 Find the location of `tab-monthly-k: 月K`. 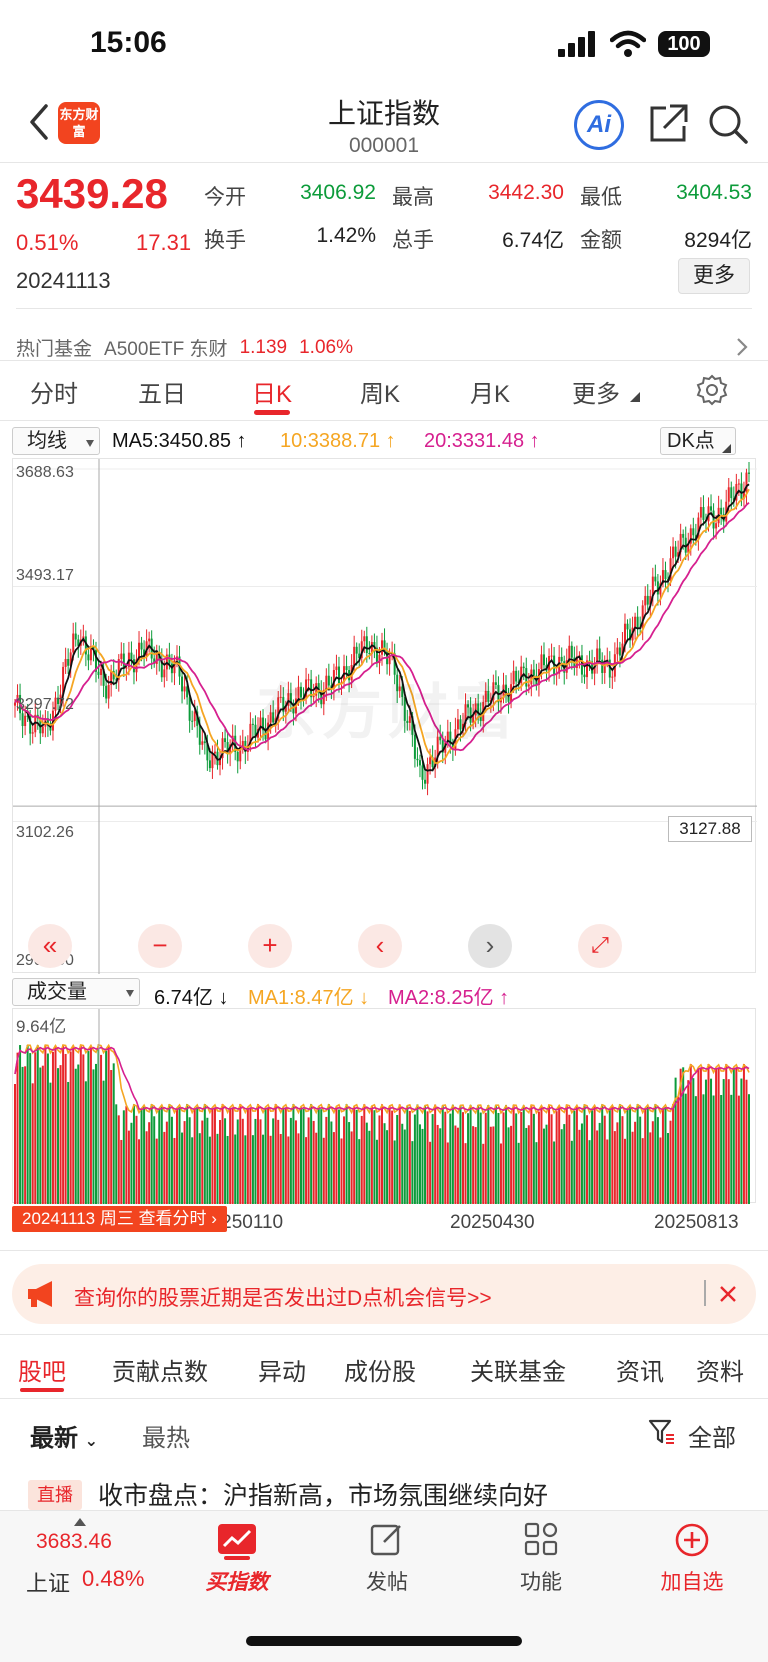

tab-monthly-k: 月K is located at coordinates (490, 394).